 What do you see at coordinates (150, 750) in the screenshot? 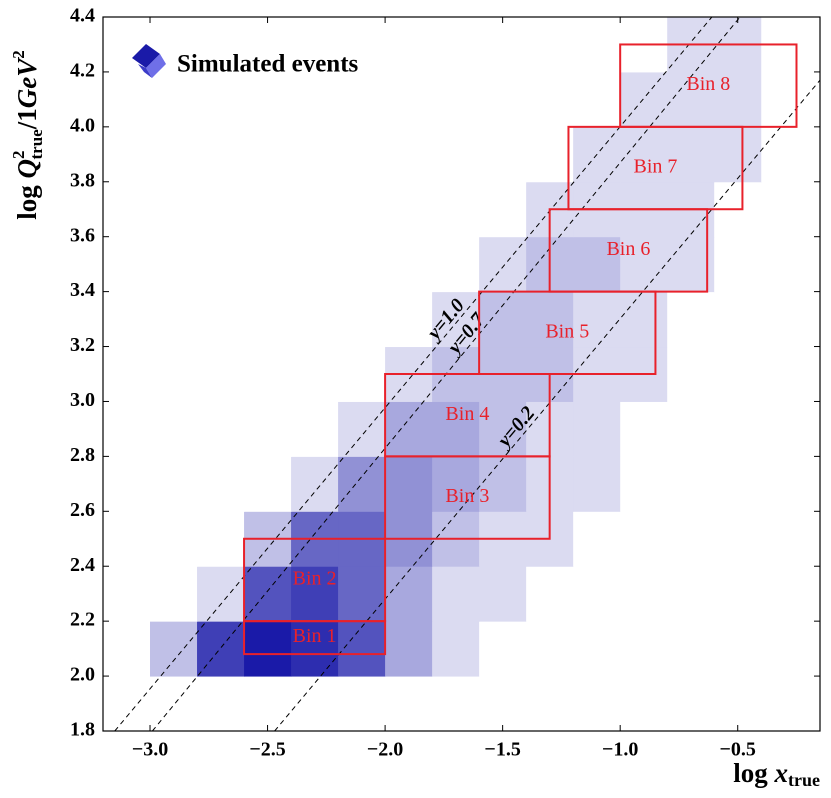
I see `x-tick-label: −3.0` at bounding box center [150, 750].